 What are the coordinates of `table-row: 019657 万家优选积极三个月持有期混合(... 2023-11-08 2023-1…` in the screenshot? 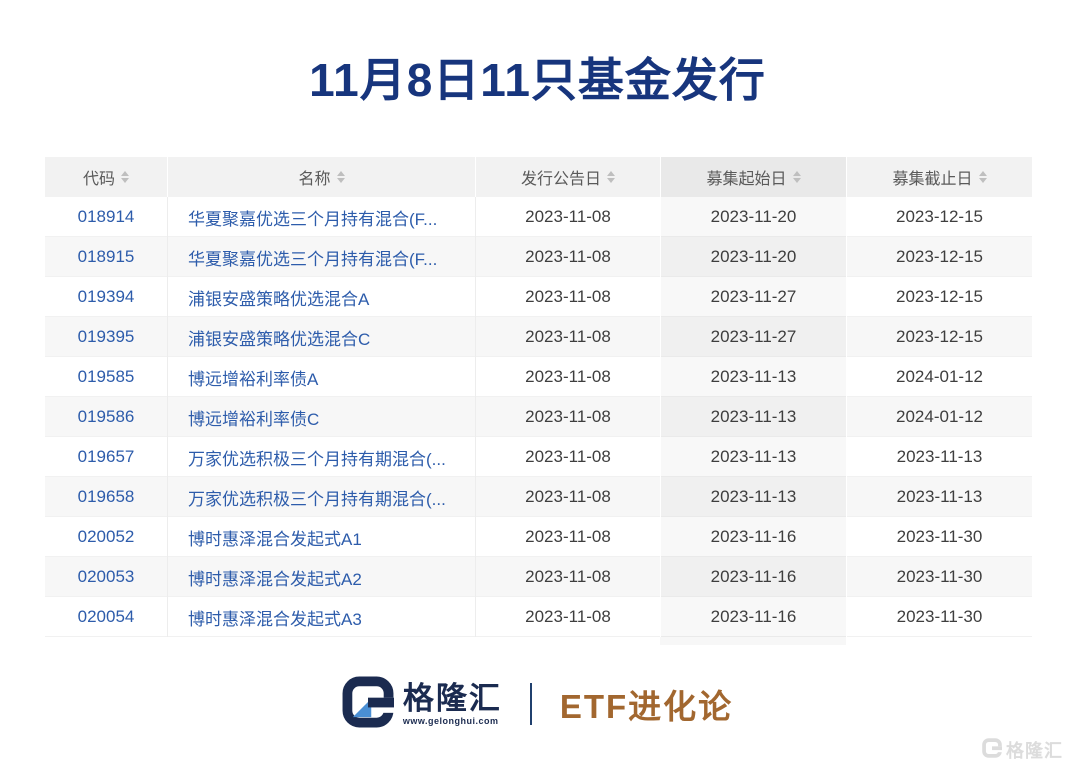 It's located at (538, 457).